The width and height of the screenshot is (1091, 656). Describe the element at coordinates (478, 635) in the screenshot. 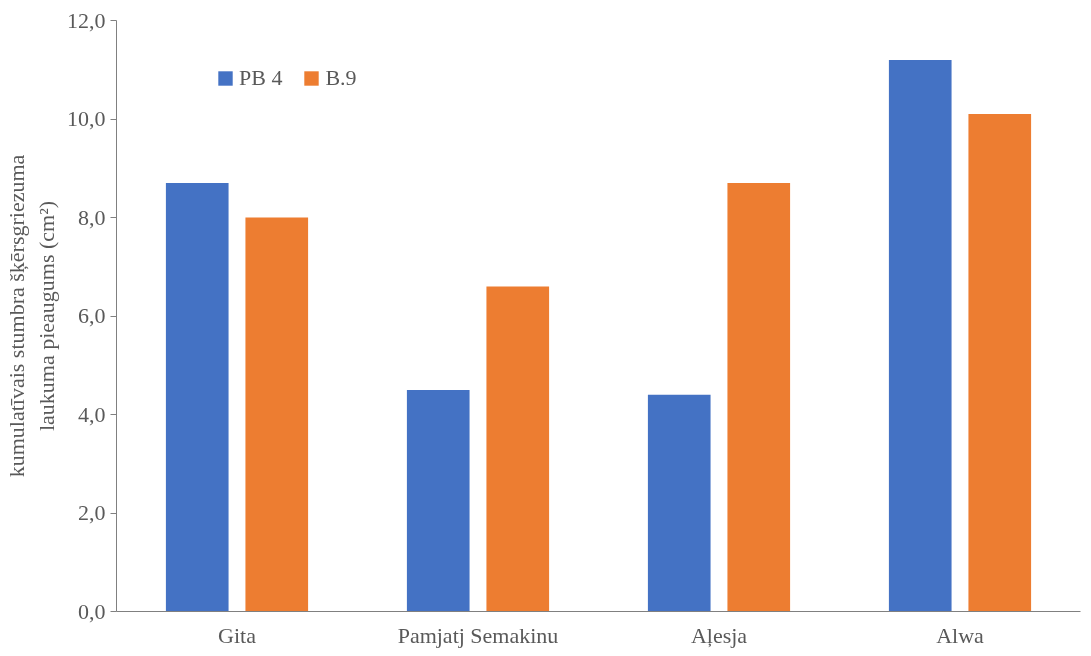

I see `x-tick-label: Pamjatj Semakinu` at that location.